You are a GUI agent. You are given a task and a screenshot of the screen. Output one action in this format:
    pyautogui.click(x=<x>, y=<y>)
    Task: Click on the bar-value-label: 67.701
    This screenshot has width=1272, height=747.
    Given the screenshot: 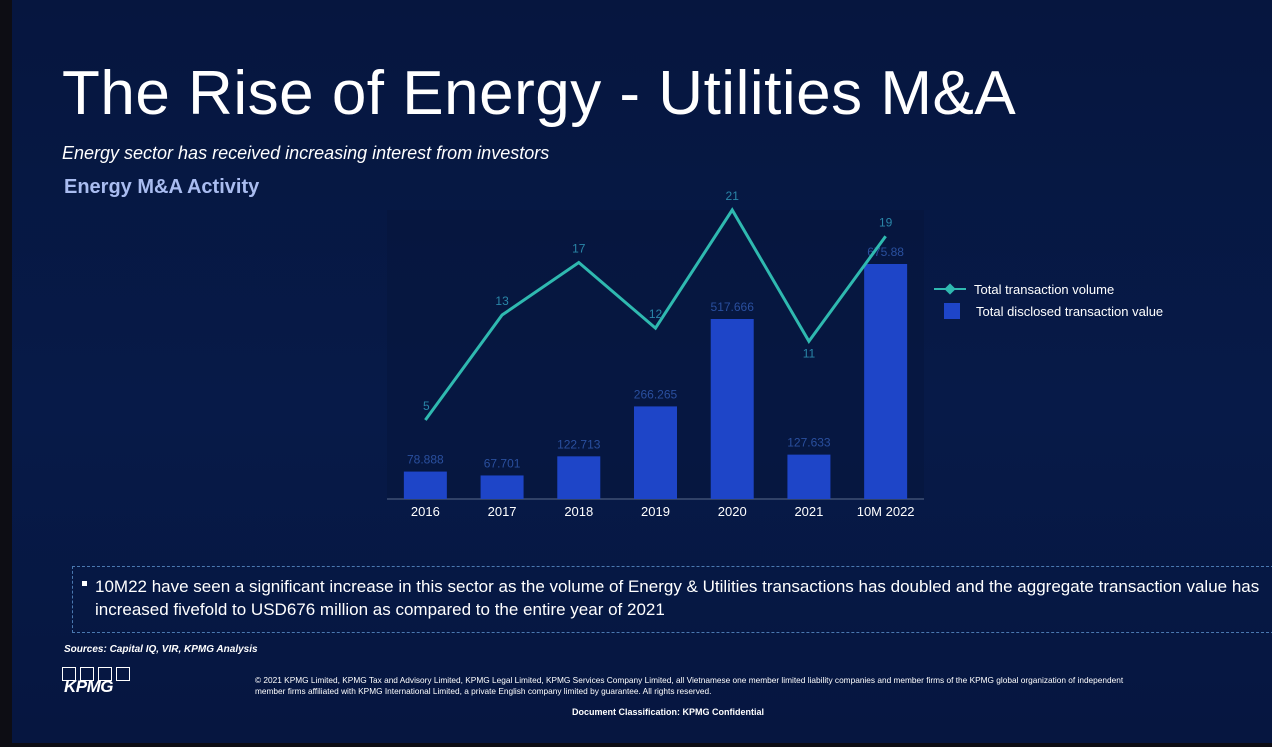 What is the action you would take?
    pyautogui.click(x=502, y=463)
    